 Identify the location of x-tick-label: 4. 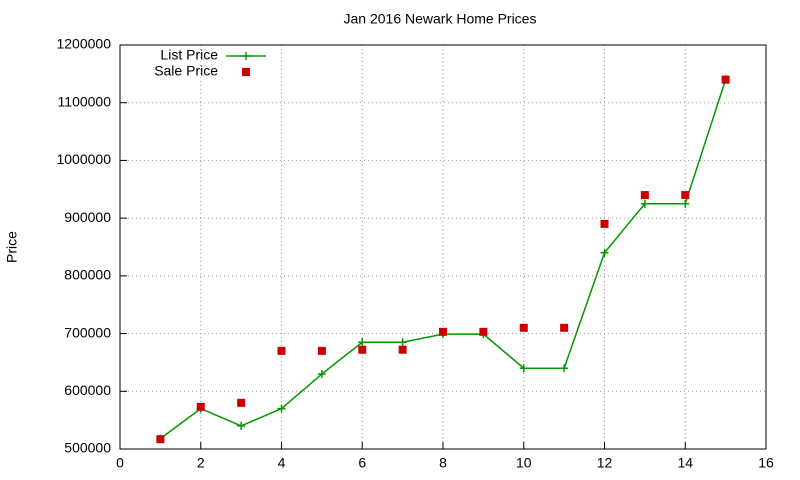
(282, 463).